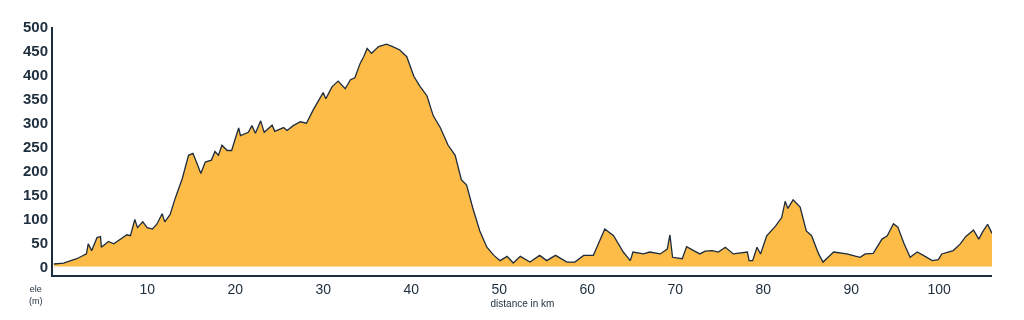  I want to click on y-tick-label: 0, so click(43, 266).